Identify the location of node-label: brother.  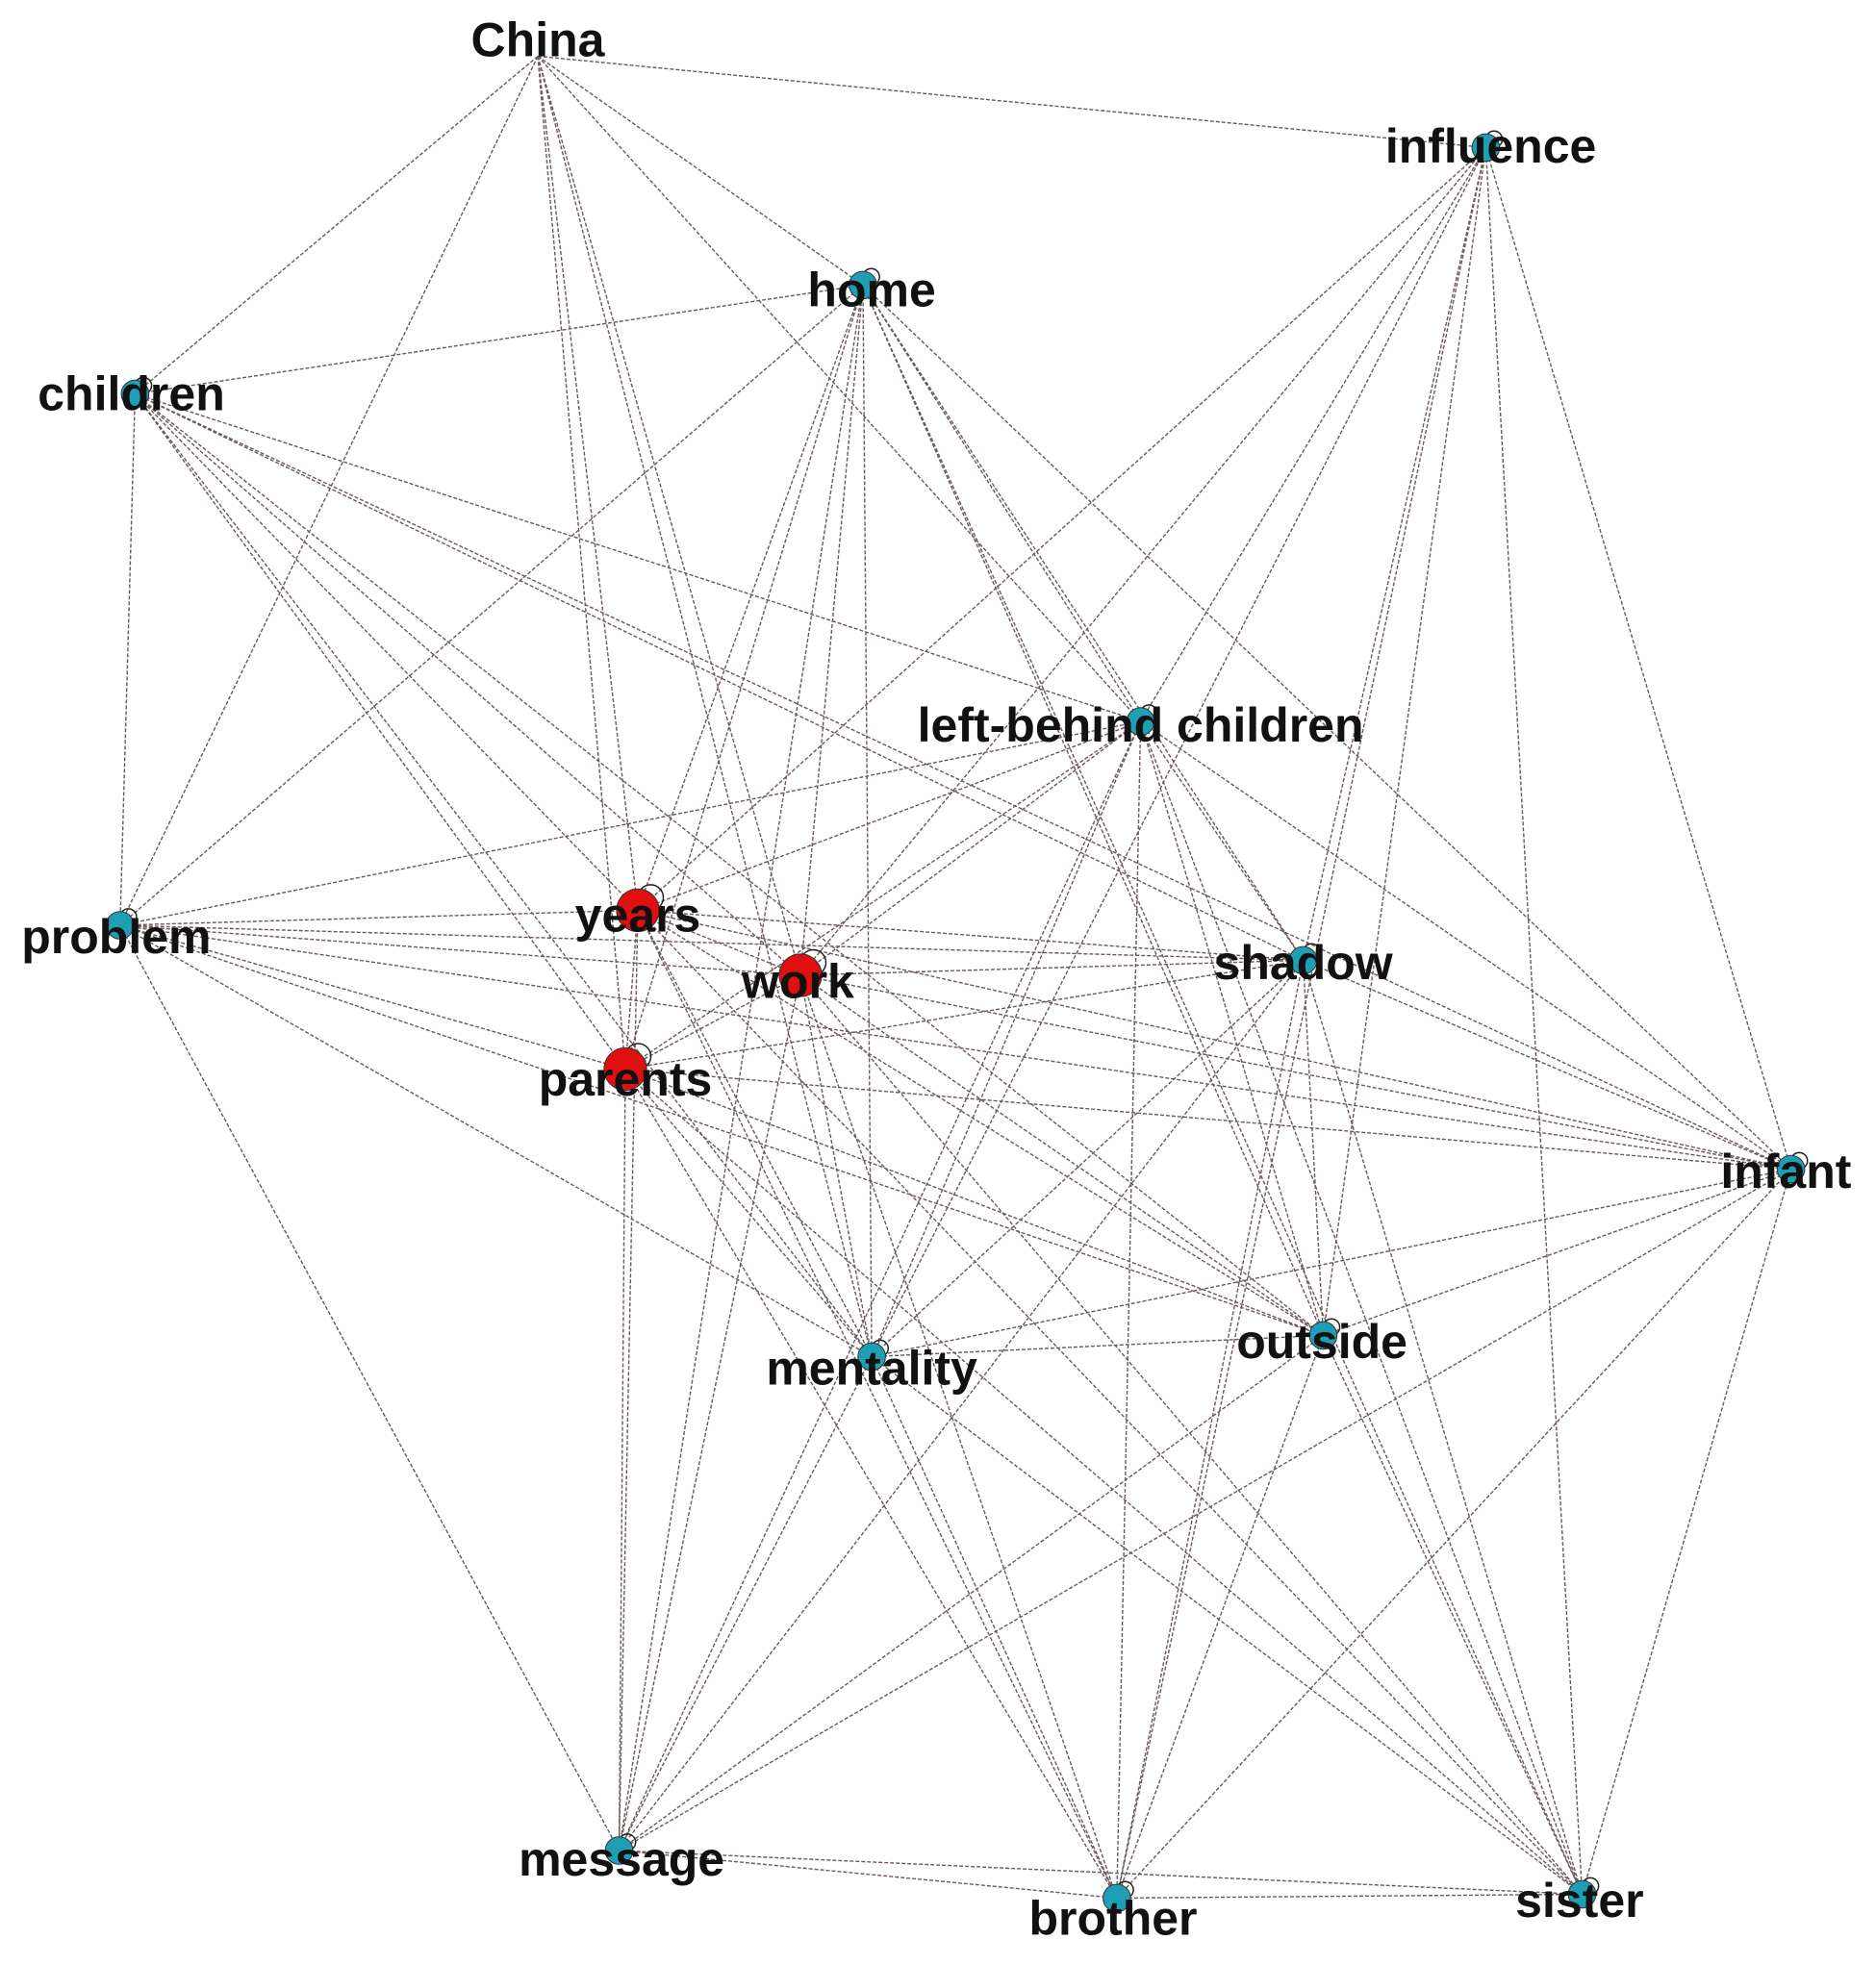
(1113, 1918).